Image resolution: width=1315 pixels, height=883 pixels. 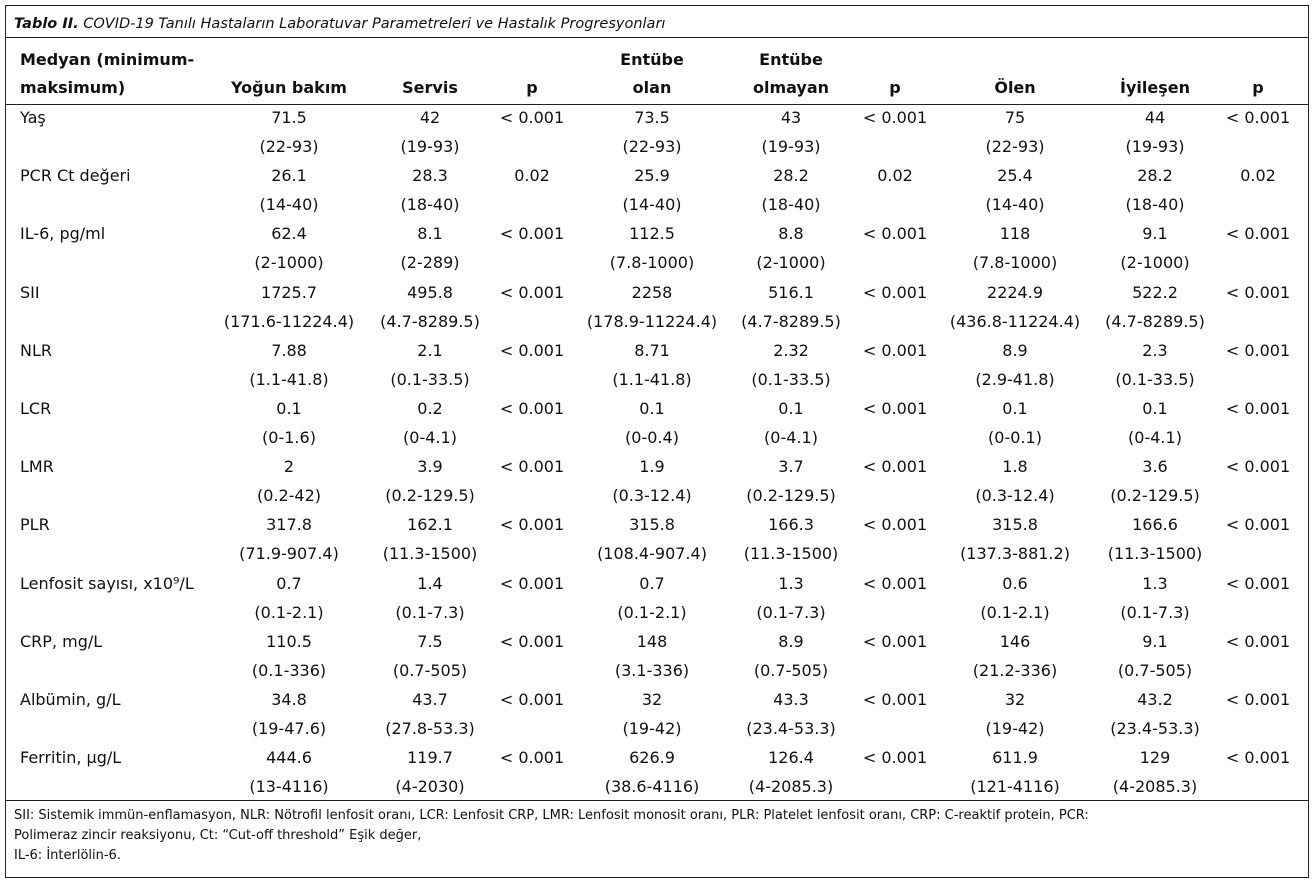 What do you see at coordinates (1155, 728) in the screenshot?
I see `range-cell: (23.4-53.3)` at bounding box center [1155, 728].